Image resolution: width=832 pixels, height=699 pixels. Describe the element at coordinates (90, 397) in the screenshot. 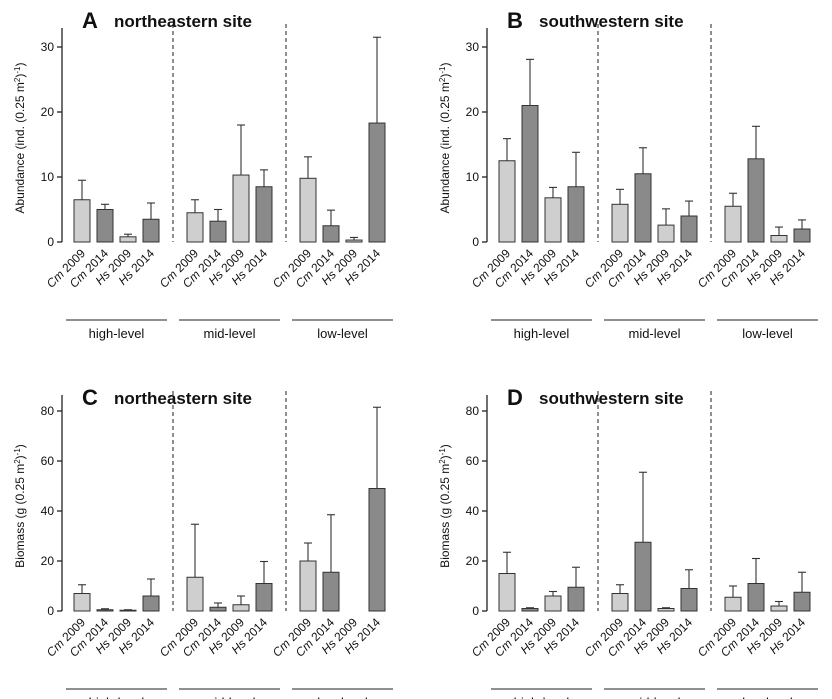

I see `panel-letter: C` at that location.